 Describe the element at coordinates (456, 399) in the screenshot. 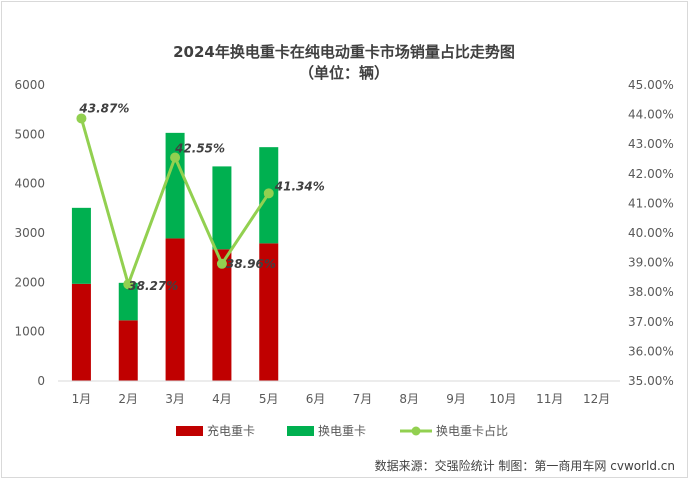

I see `x-tick-label: 9月` at that location.